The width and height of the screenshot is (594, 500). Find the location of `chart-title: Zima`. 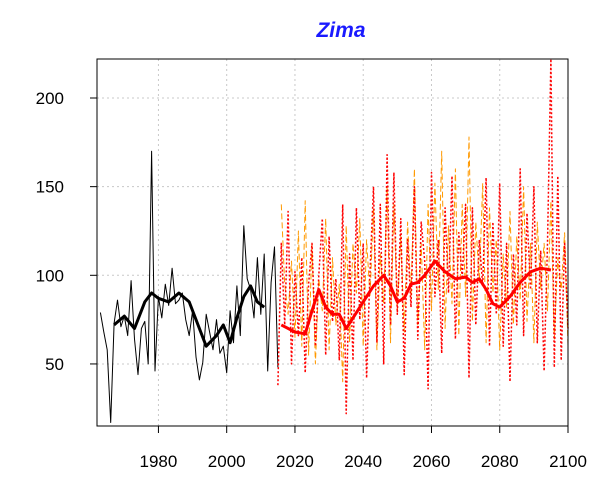

chart-title: Zima is located at coordinates (340, 30).